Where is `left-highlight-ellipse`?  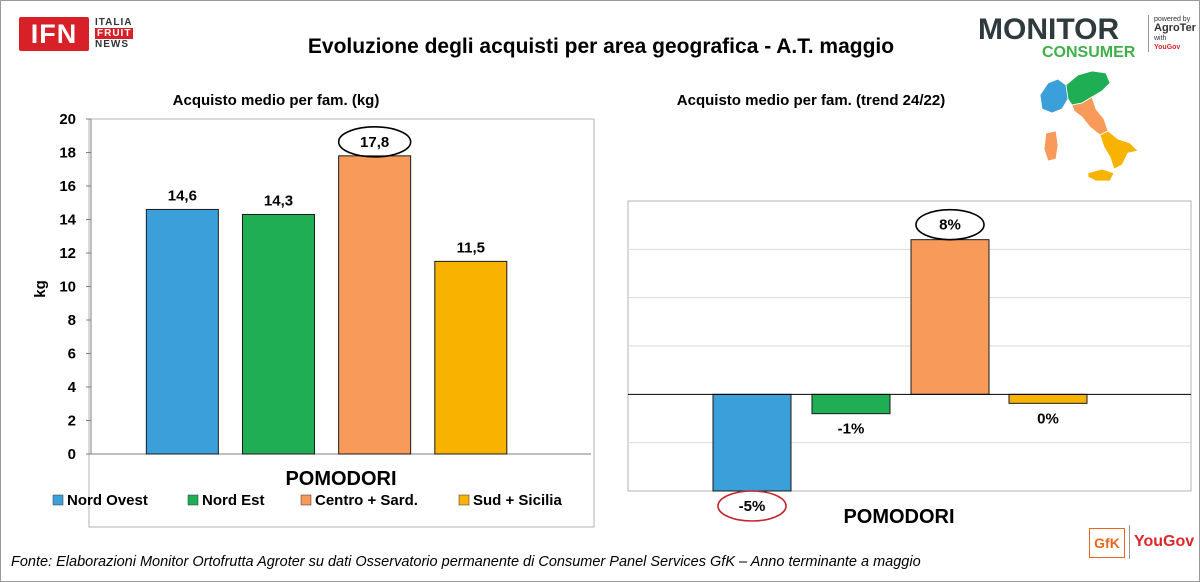
left-highlight-ellipse is located at coordinates (374, 142).